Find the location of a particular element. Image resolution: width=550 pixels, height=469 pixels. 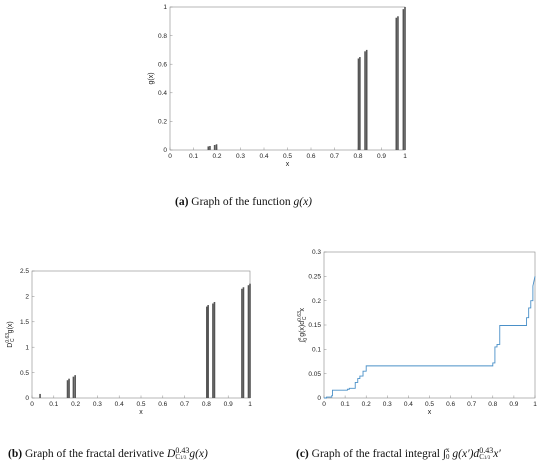

caption-c-math-body: g(x′)d is located at coordinates (466, 454).